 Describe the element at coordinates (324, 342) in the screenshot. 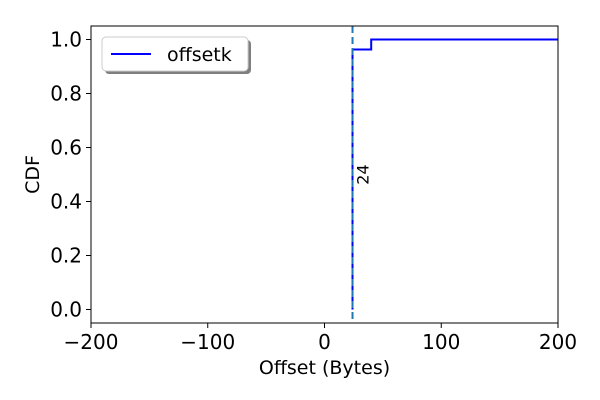

I see `x-tick-label: 0` at that location.